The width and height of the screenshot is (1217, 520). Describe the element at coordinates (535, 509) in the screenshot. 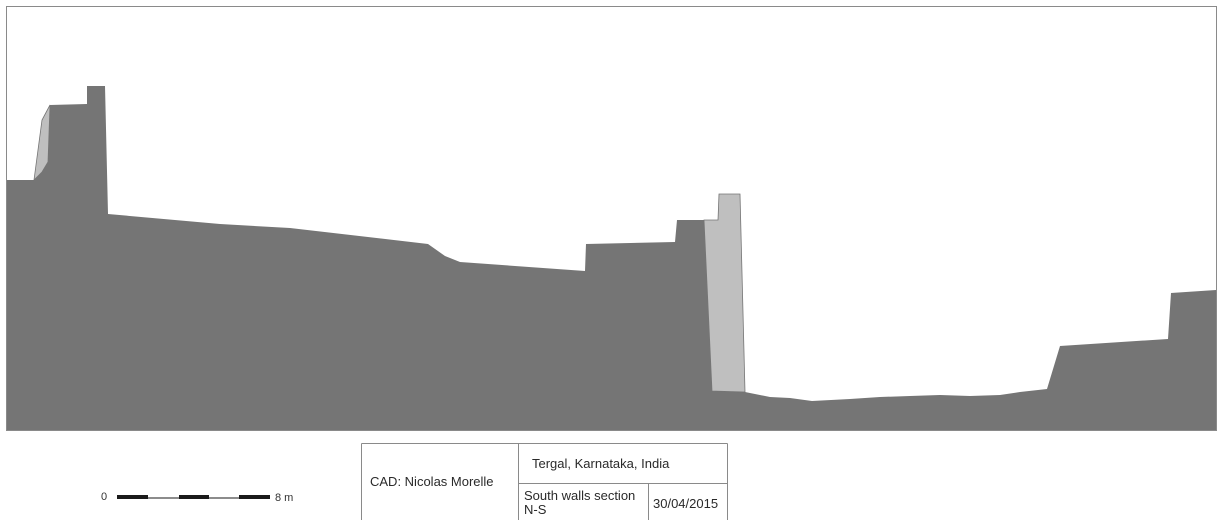

I see `section-title-line2: N-S` at that location.